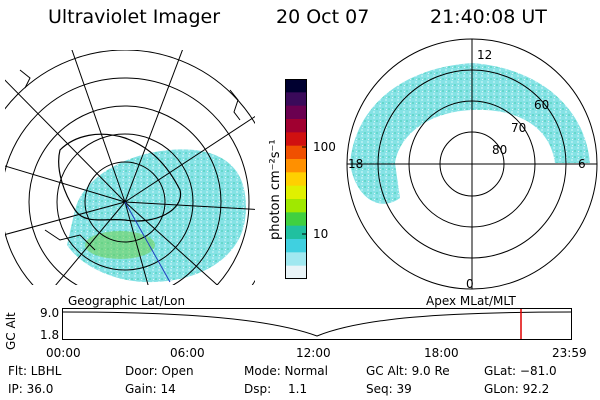  What do you see at coordinates (485, 55) in the screenshot?
I see `mlt-label-12: 12` at bounding box center [485, 55].